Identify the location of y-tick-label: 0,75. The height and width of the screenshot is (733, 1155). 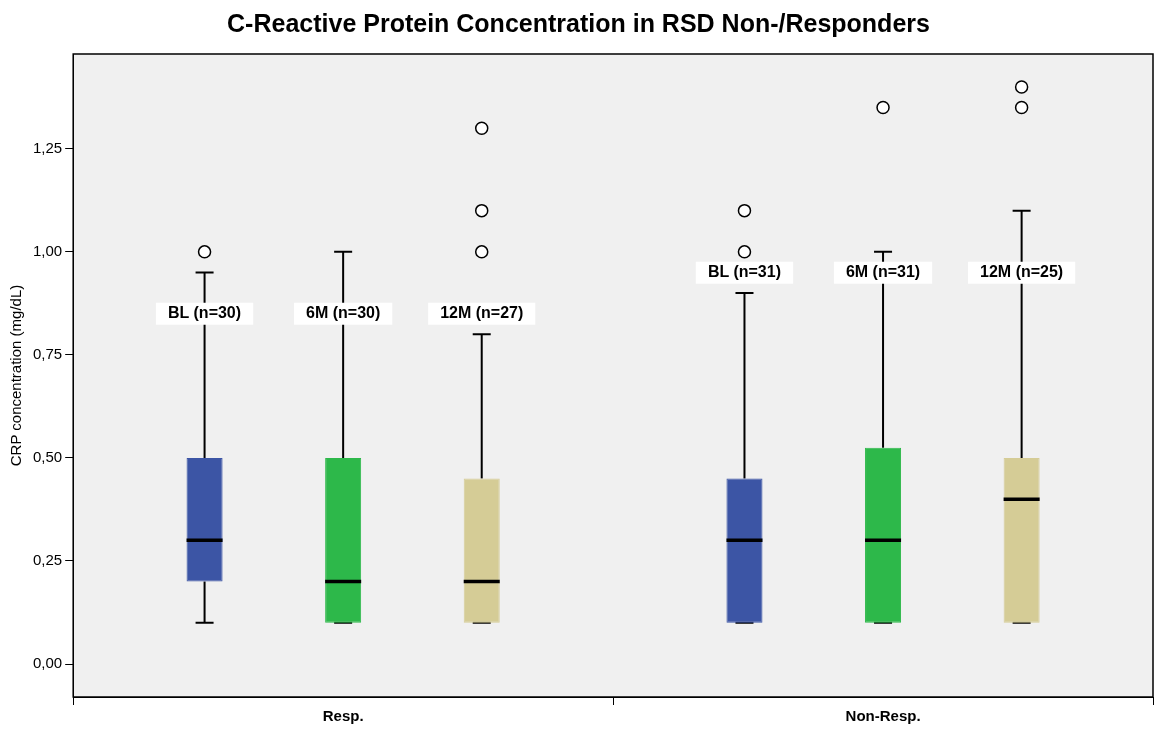
(47, 354).